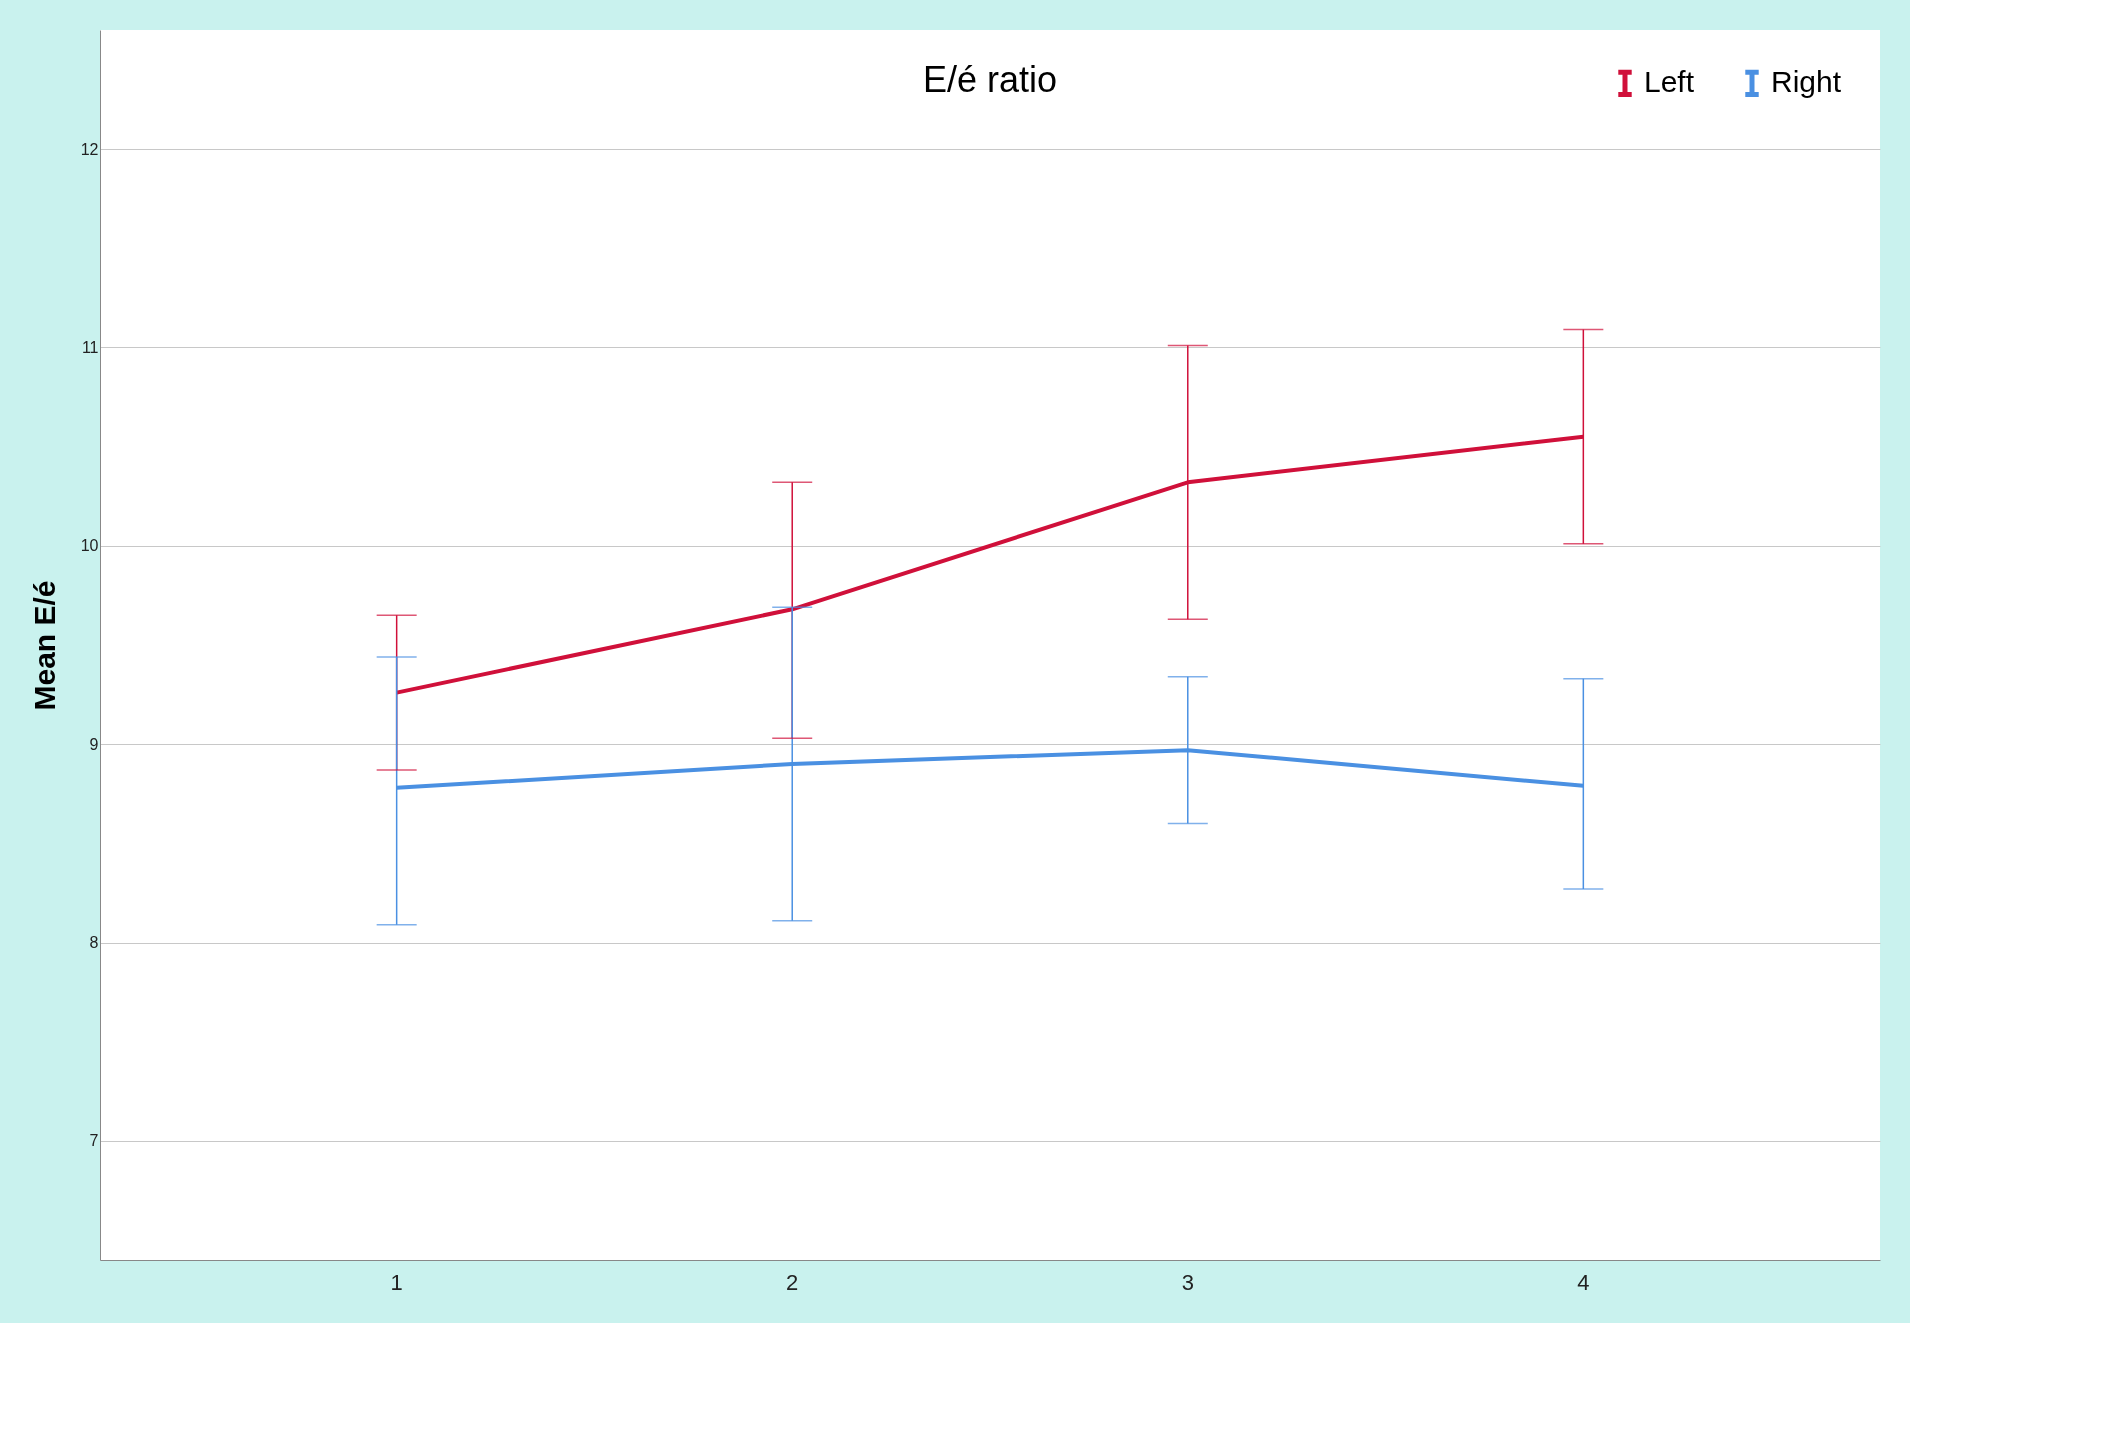 Image resolution: width=2124 pixels, height=1430 pixels. What do you see at coordinates (1806, 82) in the screenshot?
I see `legend-label: Right` at bounding box center [1806, 82].